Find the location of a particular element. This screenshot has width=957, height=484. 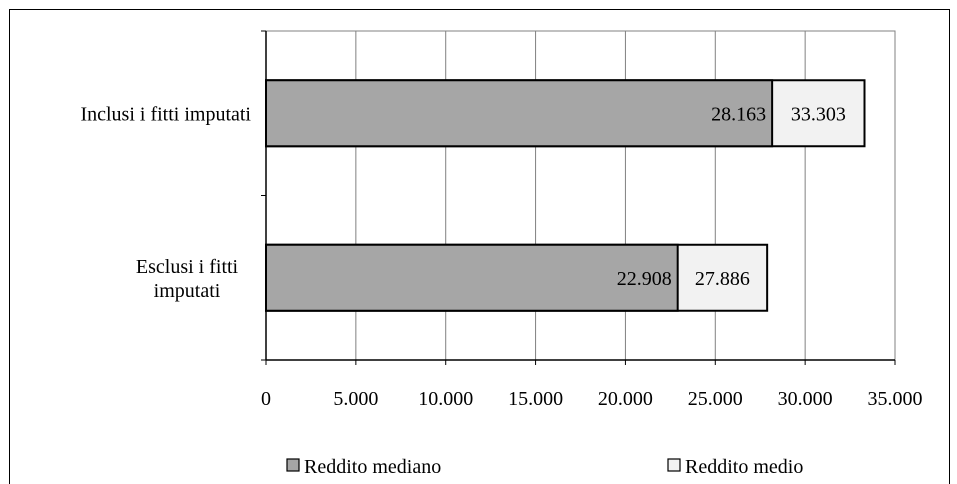

legend-label: Reddito mediano is located at coordinates (372, 467).